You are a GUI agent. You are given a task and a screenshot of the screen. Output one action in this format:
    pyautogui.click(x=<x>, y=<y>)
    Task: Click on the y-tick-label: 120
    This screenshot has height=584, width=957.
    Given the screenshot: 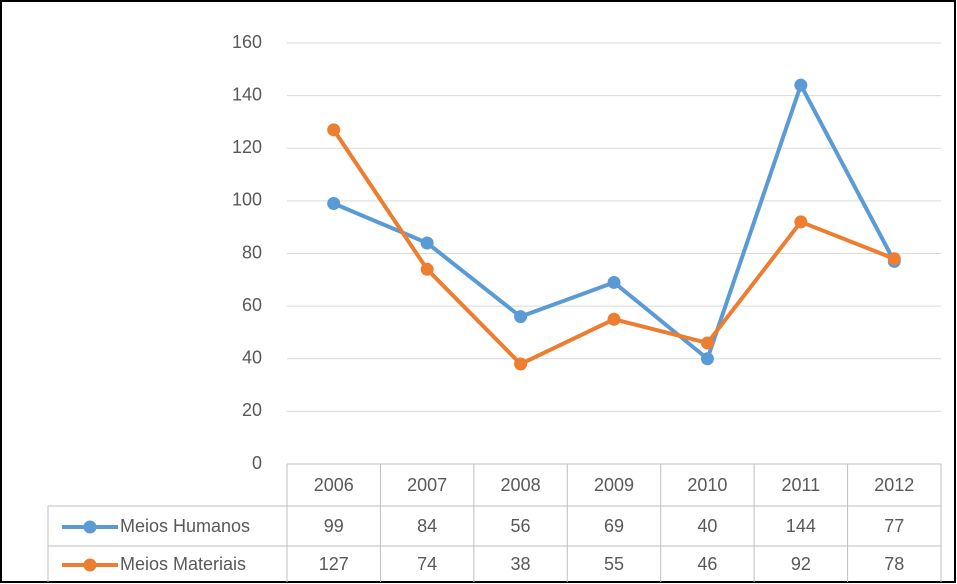 What is the action you would take?
    pyautogui.click(x=247, y=147)
    